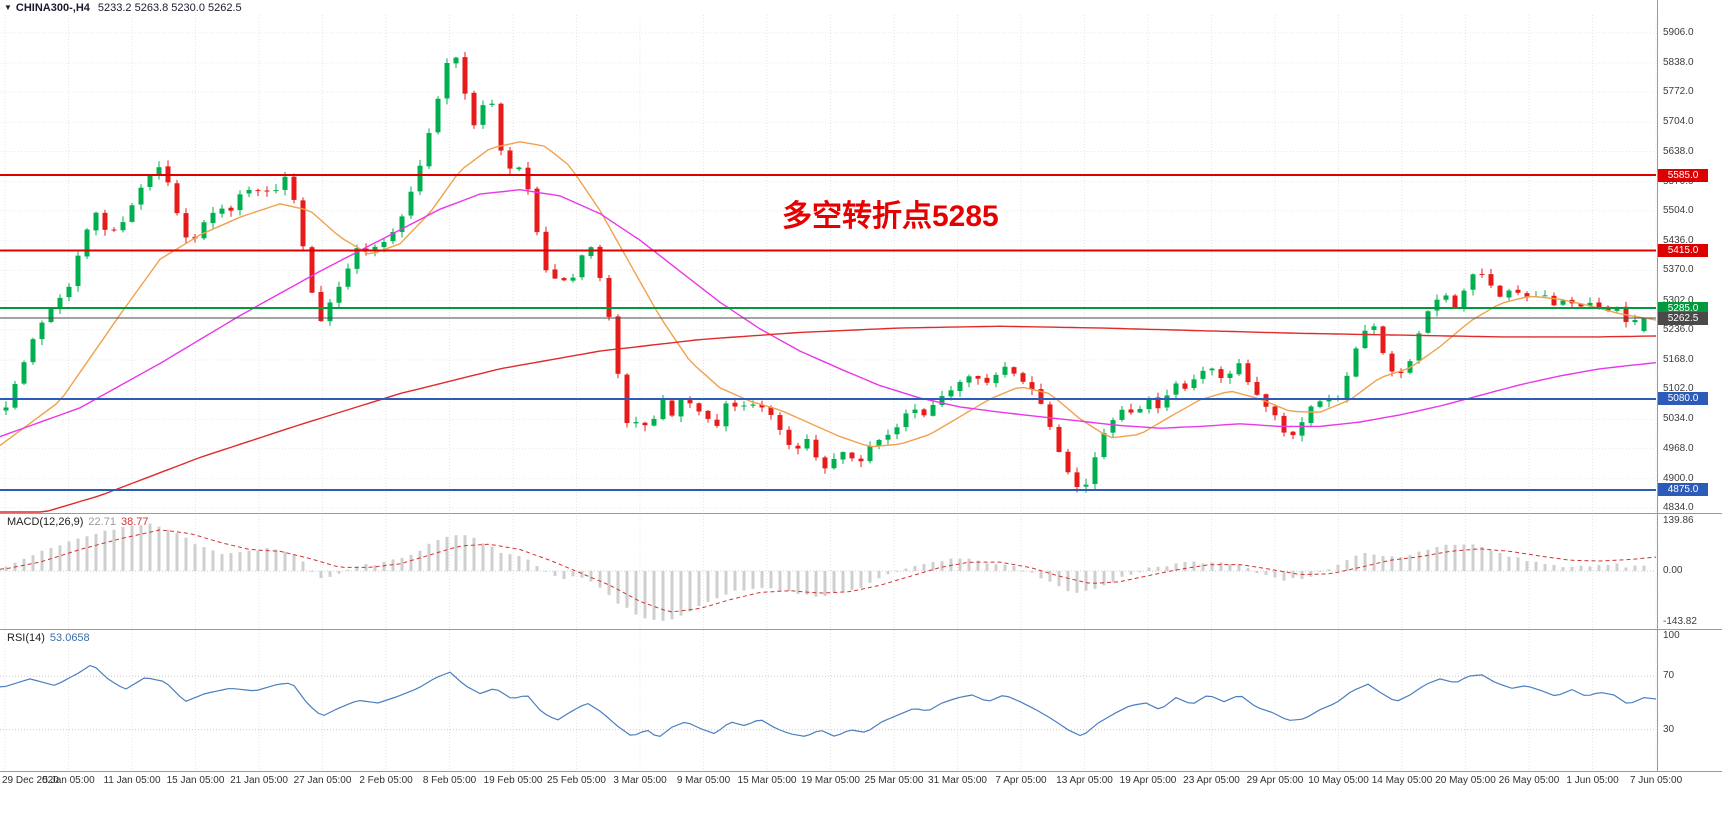 The width and height of the screenshot is (1722, 839). Describe the element at coordinates (1678, 419) in the screenshot. I see `price-axis-label: 5034.0` at that location.